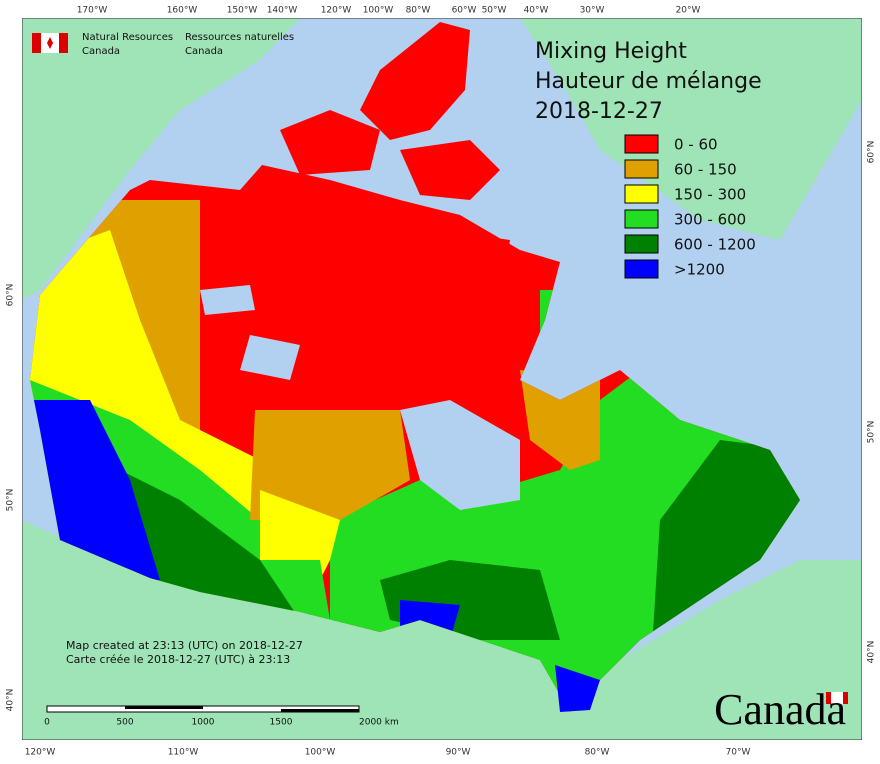  I want to click on longitude-label: 40°W, so click(536, 11).